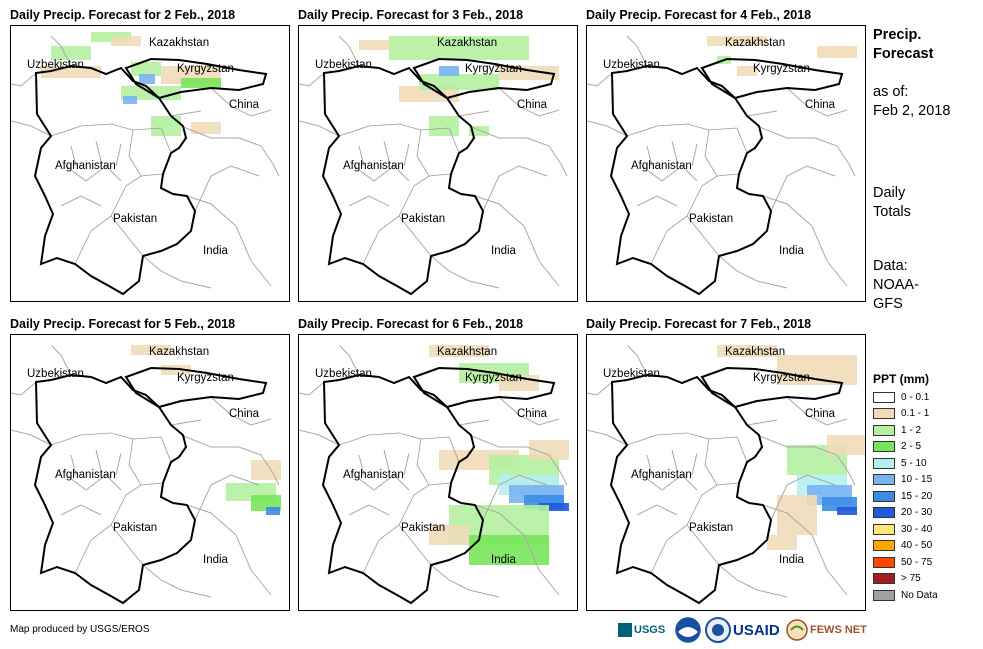 This screenshot has height=649, width=983. I want to click on noaa-emblem-icon, so click(688, 630).